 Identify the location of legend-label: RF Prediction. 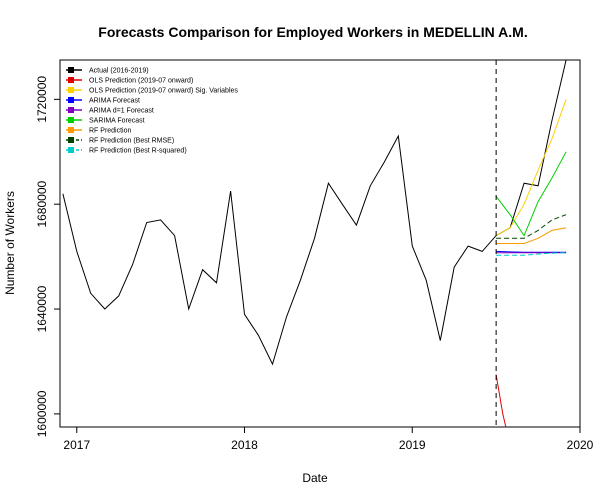
(110, 131).